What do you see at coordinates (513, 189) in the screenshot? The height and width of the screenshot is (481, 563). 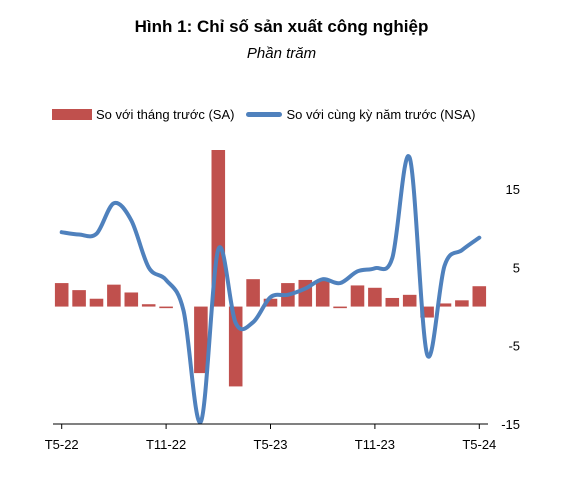 I see `y-tick-label: 15` at bounding box center [513, 189].